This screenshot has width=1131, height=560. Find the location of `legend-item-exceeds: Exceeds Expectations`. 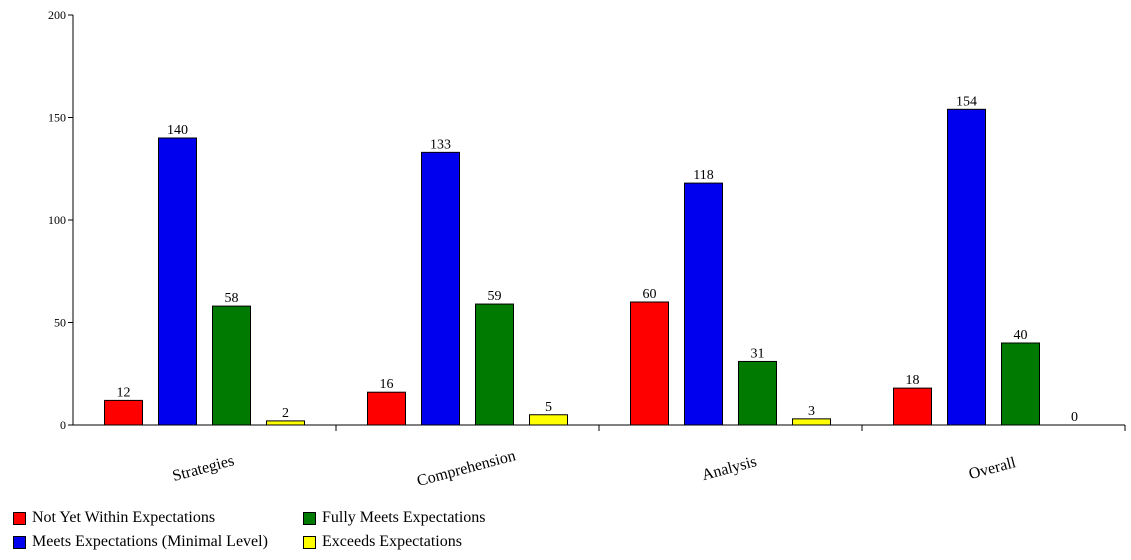

legend-item-exceeds: Exceeds Expectations is located at coordinates (423, 542).